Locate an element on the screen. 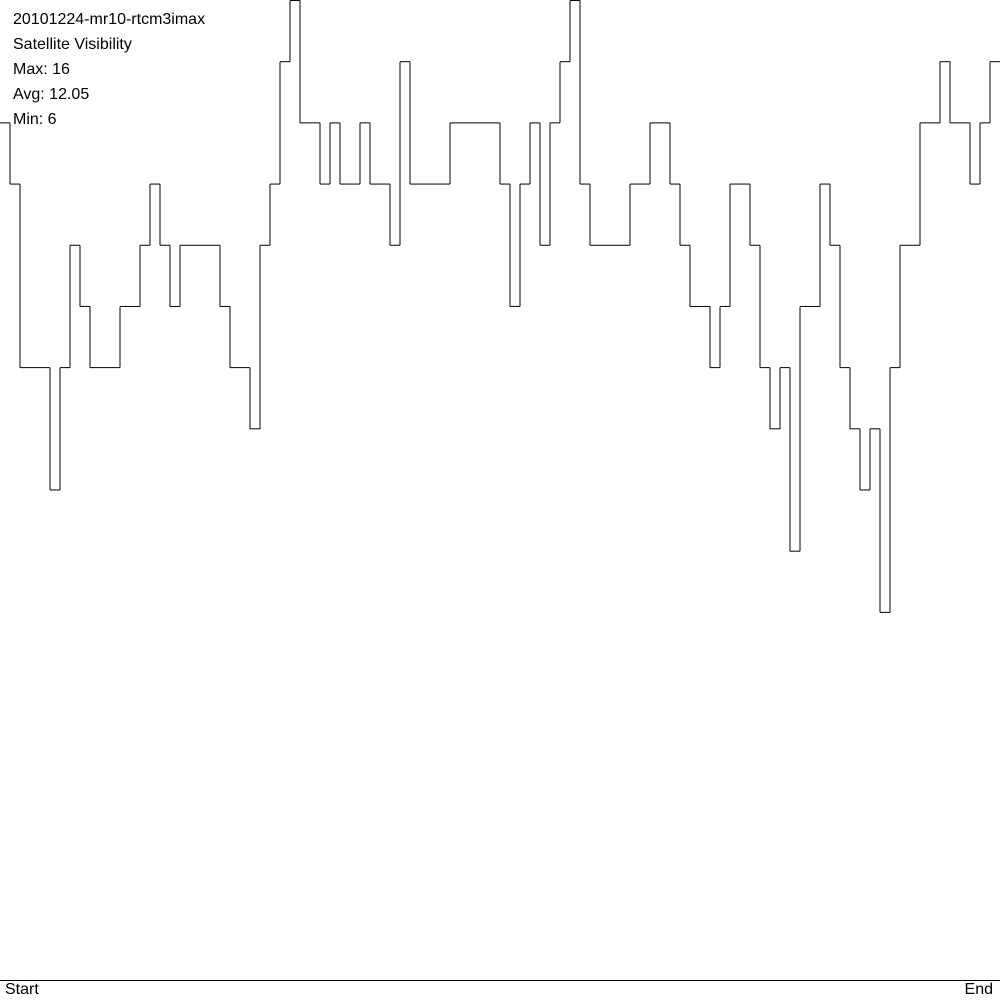 Image resolution: width=1000 pixels, height=1000 pixels. x-start-label: Start is located at coordinates (22, 989).